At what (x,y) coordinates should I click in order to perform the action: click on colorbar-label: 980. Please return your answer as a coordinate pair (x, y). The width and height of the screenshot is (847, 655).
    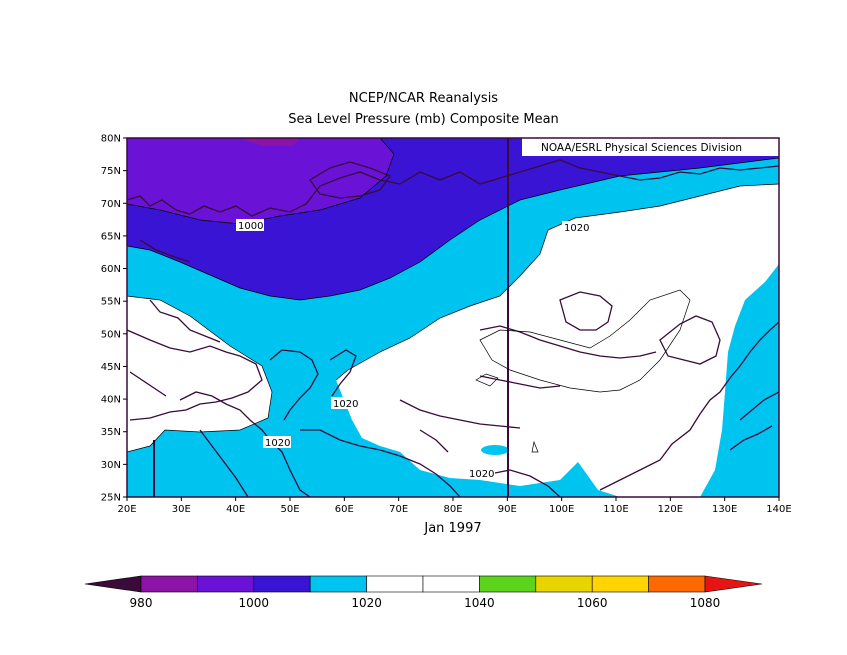
    Looking at the image, I should click on (141, 603).